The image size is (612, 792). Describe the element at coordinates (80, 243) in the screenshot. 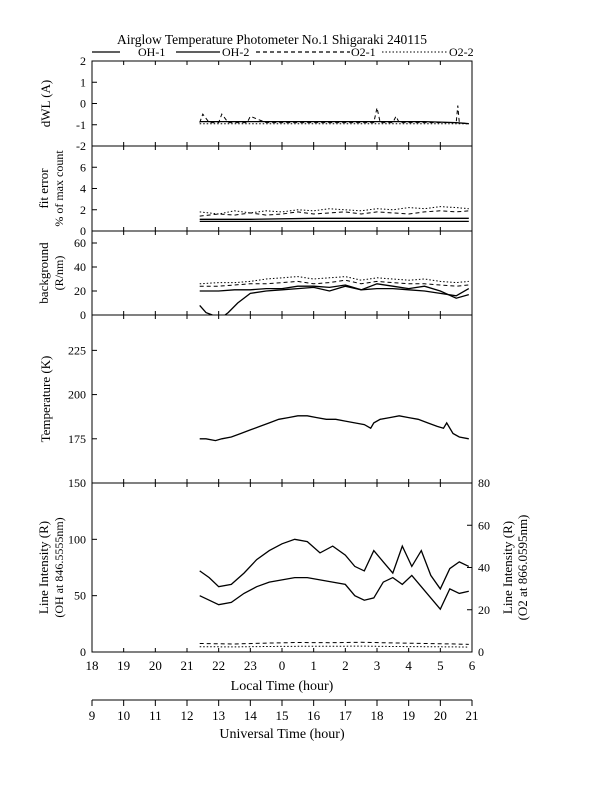

I see `y-tick-label: 60` at that location.